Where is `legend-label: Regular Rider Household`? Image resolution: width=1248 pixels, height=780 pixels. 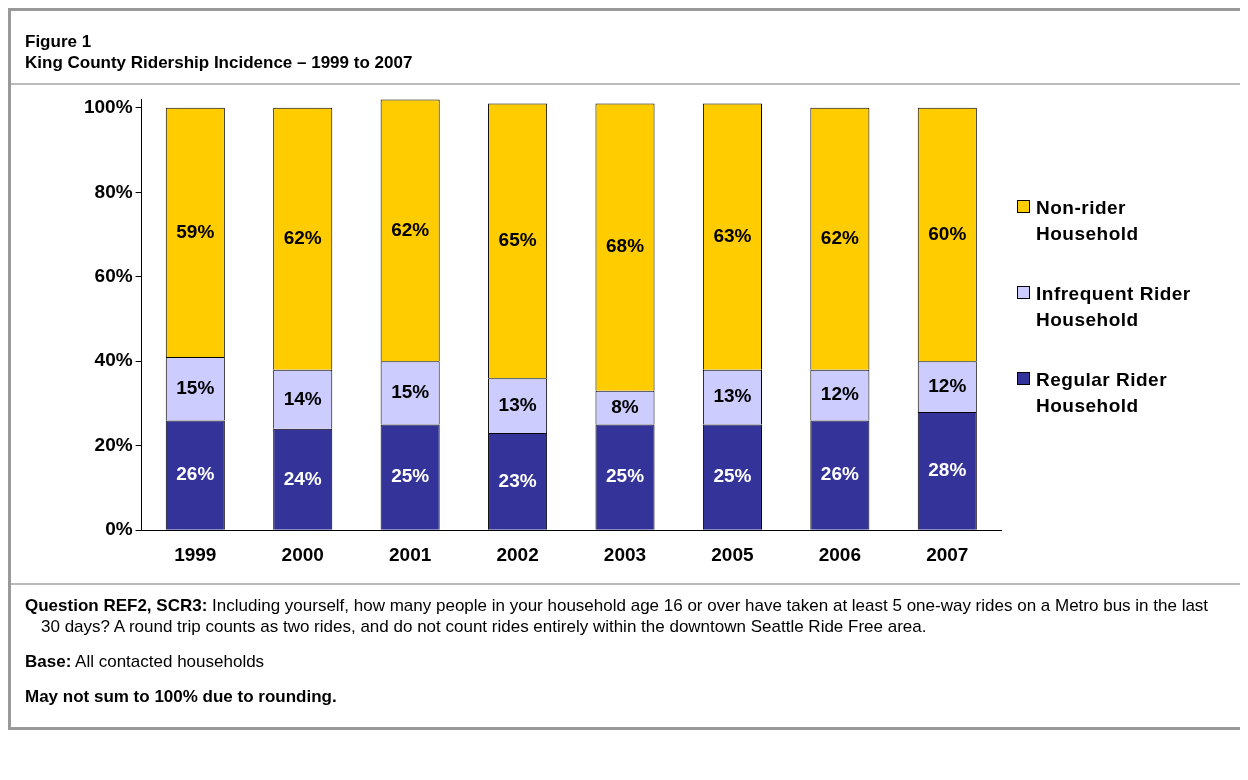 legend-label: Regular Rider Household is located at coordinates (1102, 393).